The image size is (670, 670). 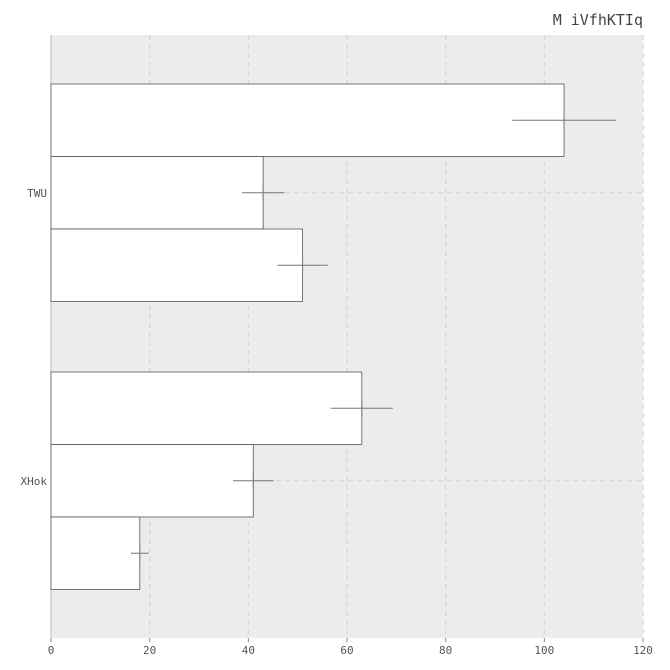 What do you see at coordinates (445, 650) in the screenshot?
I see `x-tick-label: 80` at bounding box center [445, 650].